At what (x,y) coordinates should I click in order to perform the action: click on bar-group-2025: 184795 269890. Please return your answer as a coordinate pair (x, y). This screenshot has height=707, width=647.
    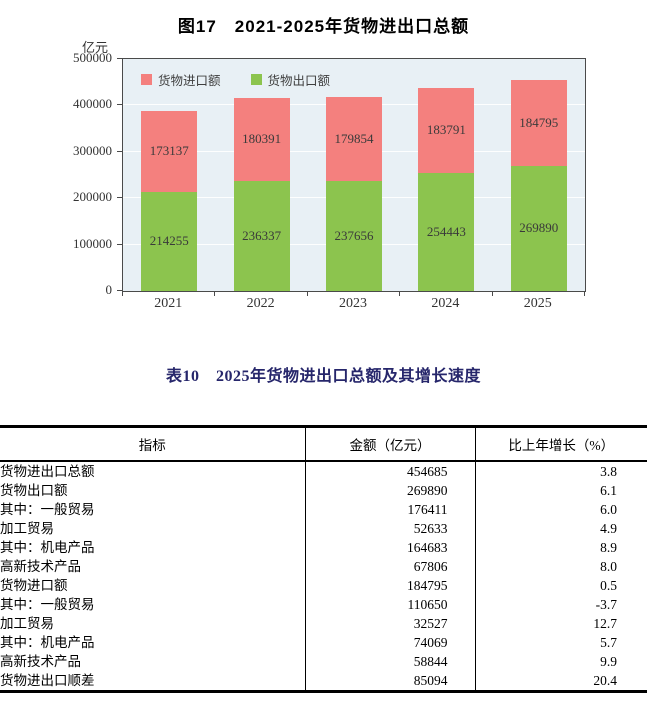
    Looking at the image, I should click on (538, 185).